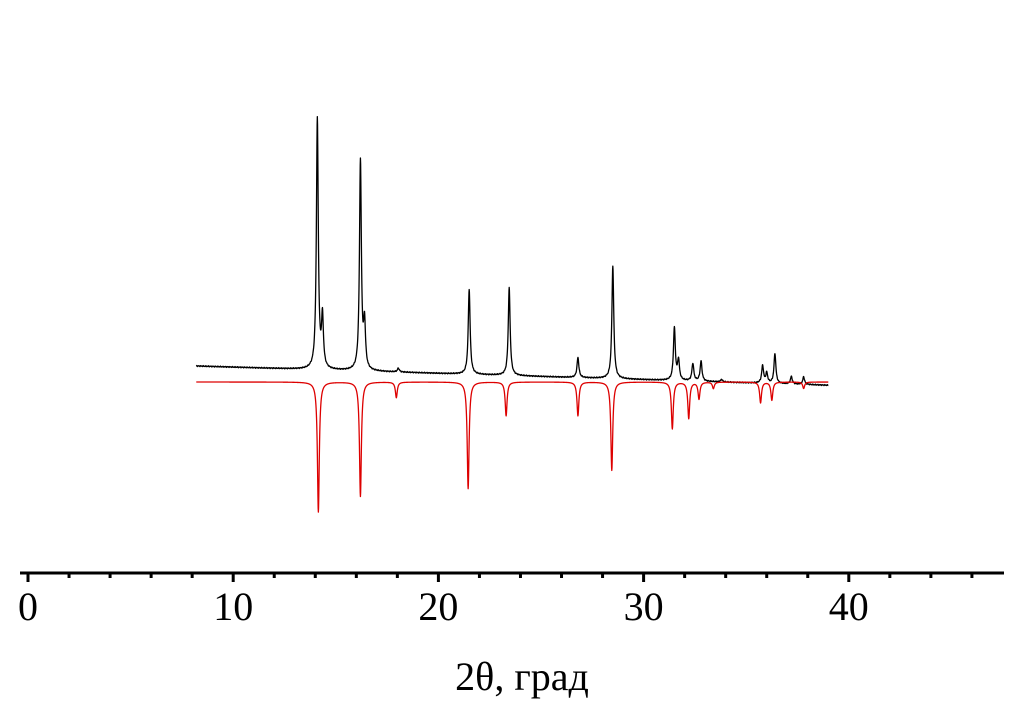 This screenshot has height=702, width=1016. Describe the element at coordinates (522, 676) in the screenshot. I see `x-axis-title: 2θ, град` at that location.